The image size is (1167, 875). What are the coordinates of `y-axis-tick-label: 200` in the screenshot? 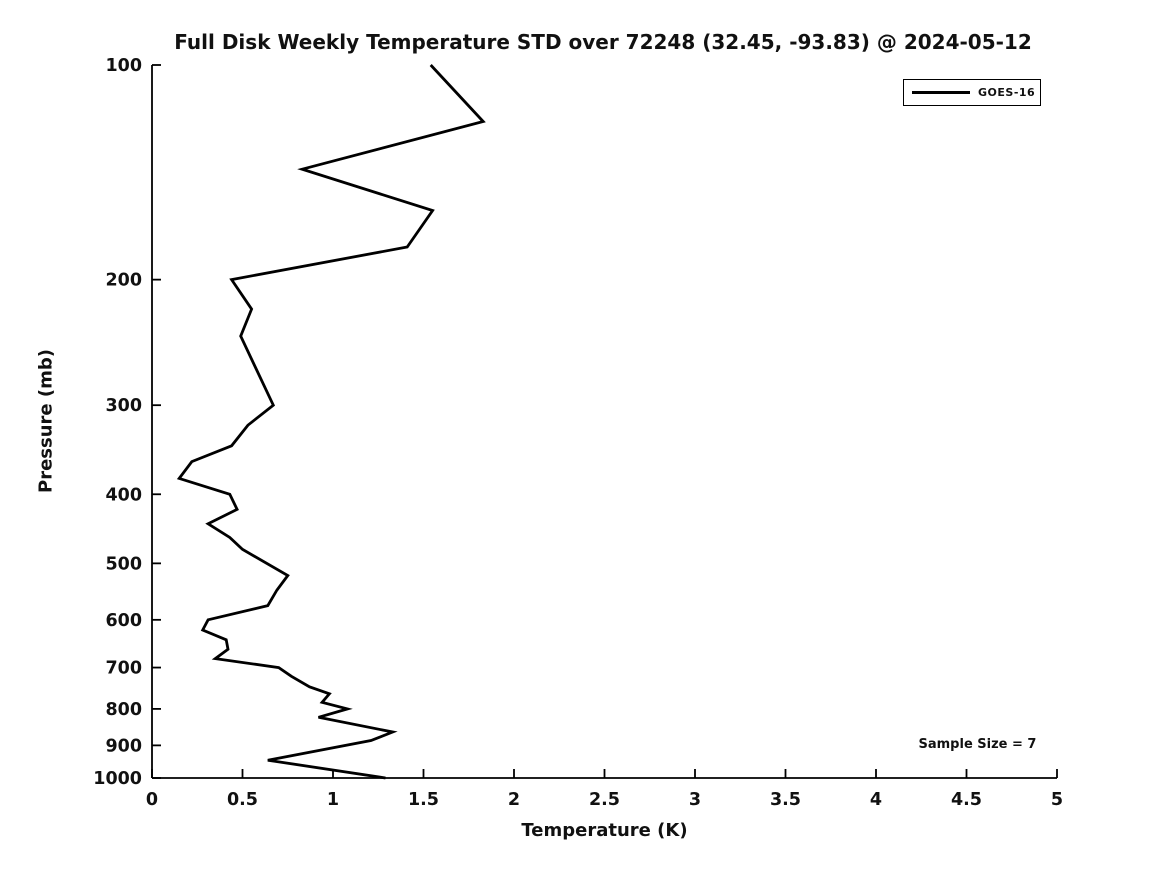 It's located at (123, 281).